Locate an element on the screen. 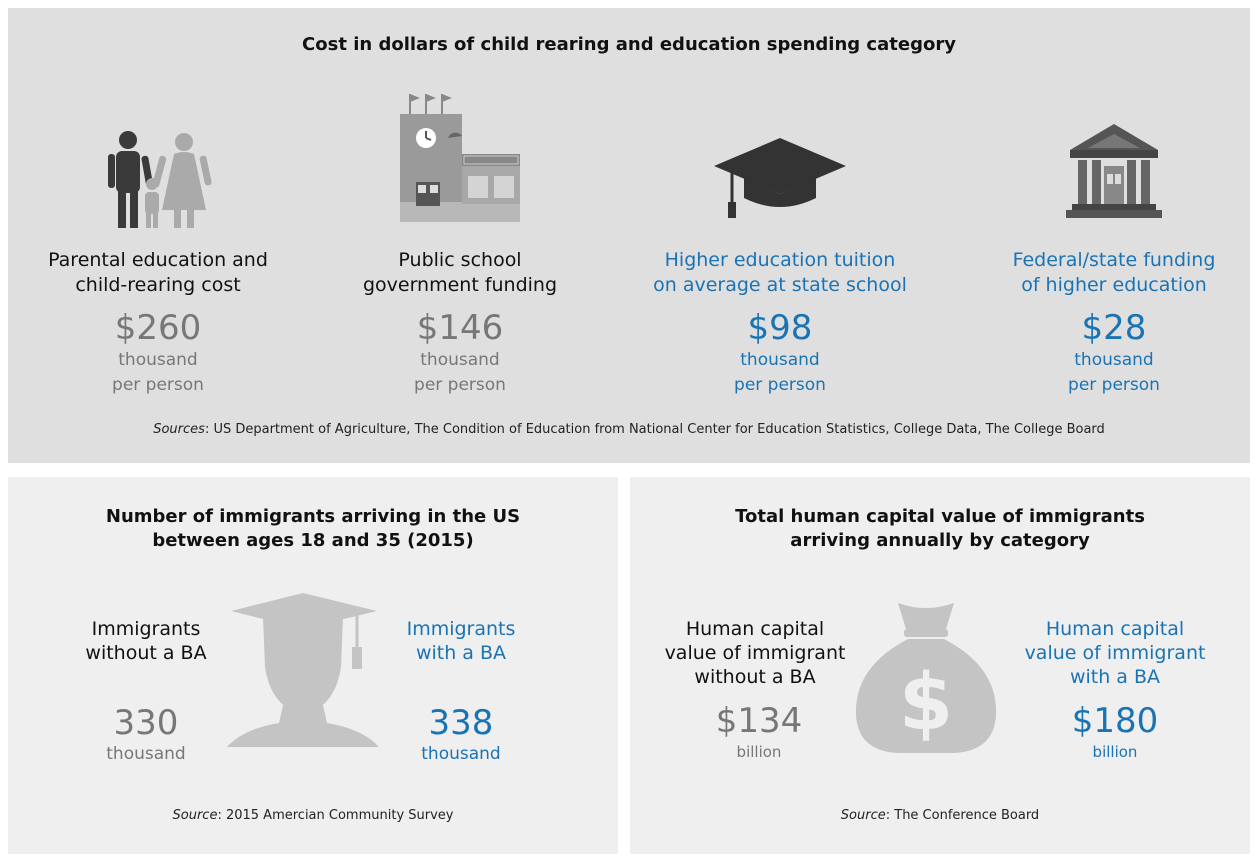 The image size is (1258, 862). higher-ed-tuition-unit: thousand per person is located at coordinates (780, 373).